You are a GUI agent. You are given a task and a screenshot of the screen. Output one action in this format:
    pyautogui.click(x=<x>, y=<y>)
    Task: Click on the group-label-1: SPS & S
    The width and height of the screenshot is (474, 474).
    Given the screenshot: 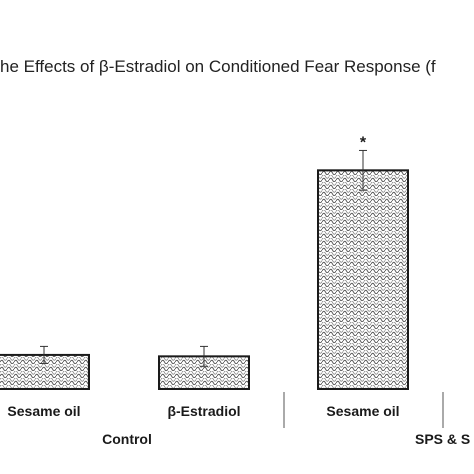 What is the action you would take?
    pyautogui.click(x=442, y=439)
    